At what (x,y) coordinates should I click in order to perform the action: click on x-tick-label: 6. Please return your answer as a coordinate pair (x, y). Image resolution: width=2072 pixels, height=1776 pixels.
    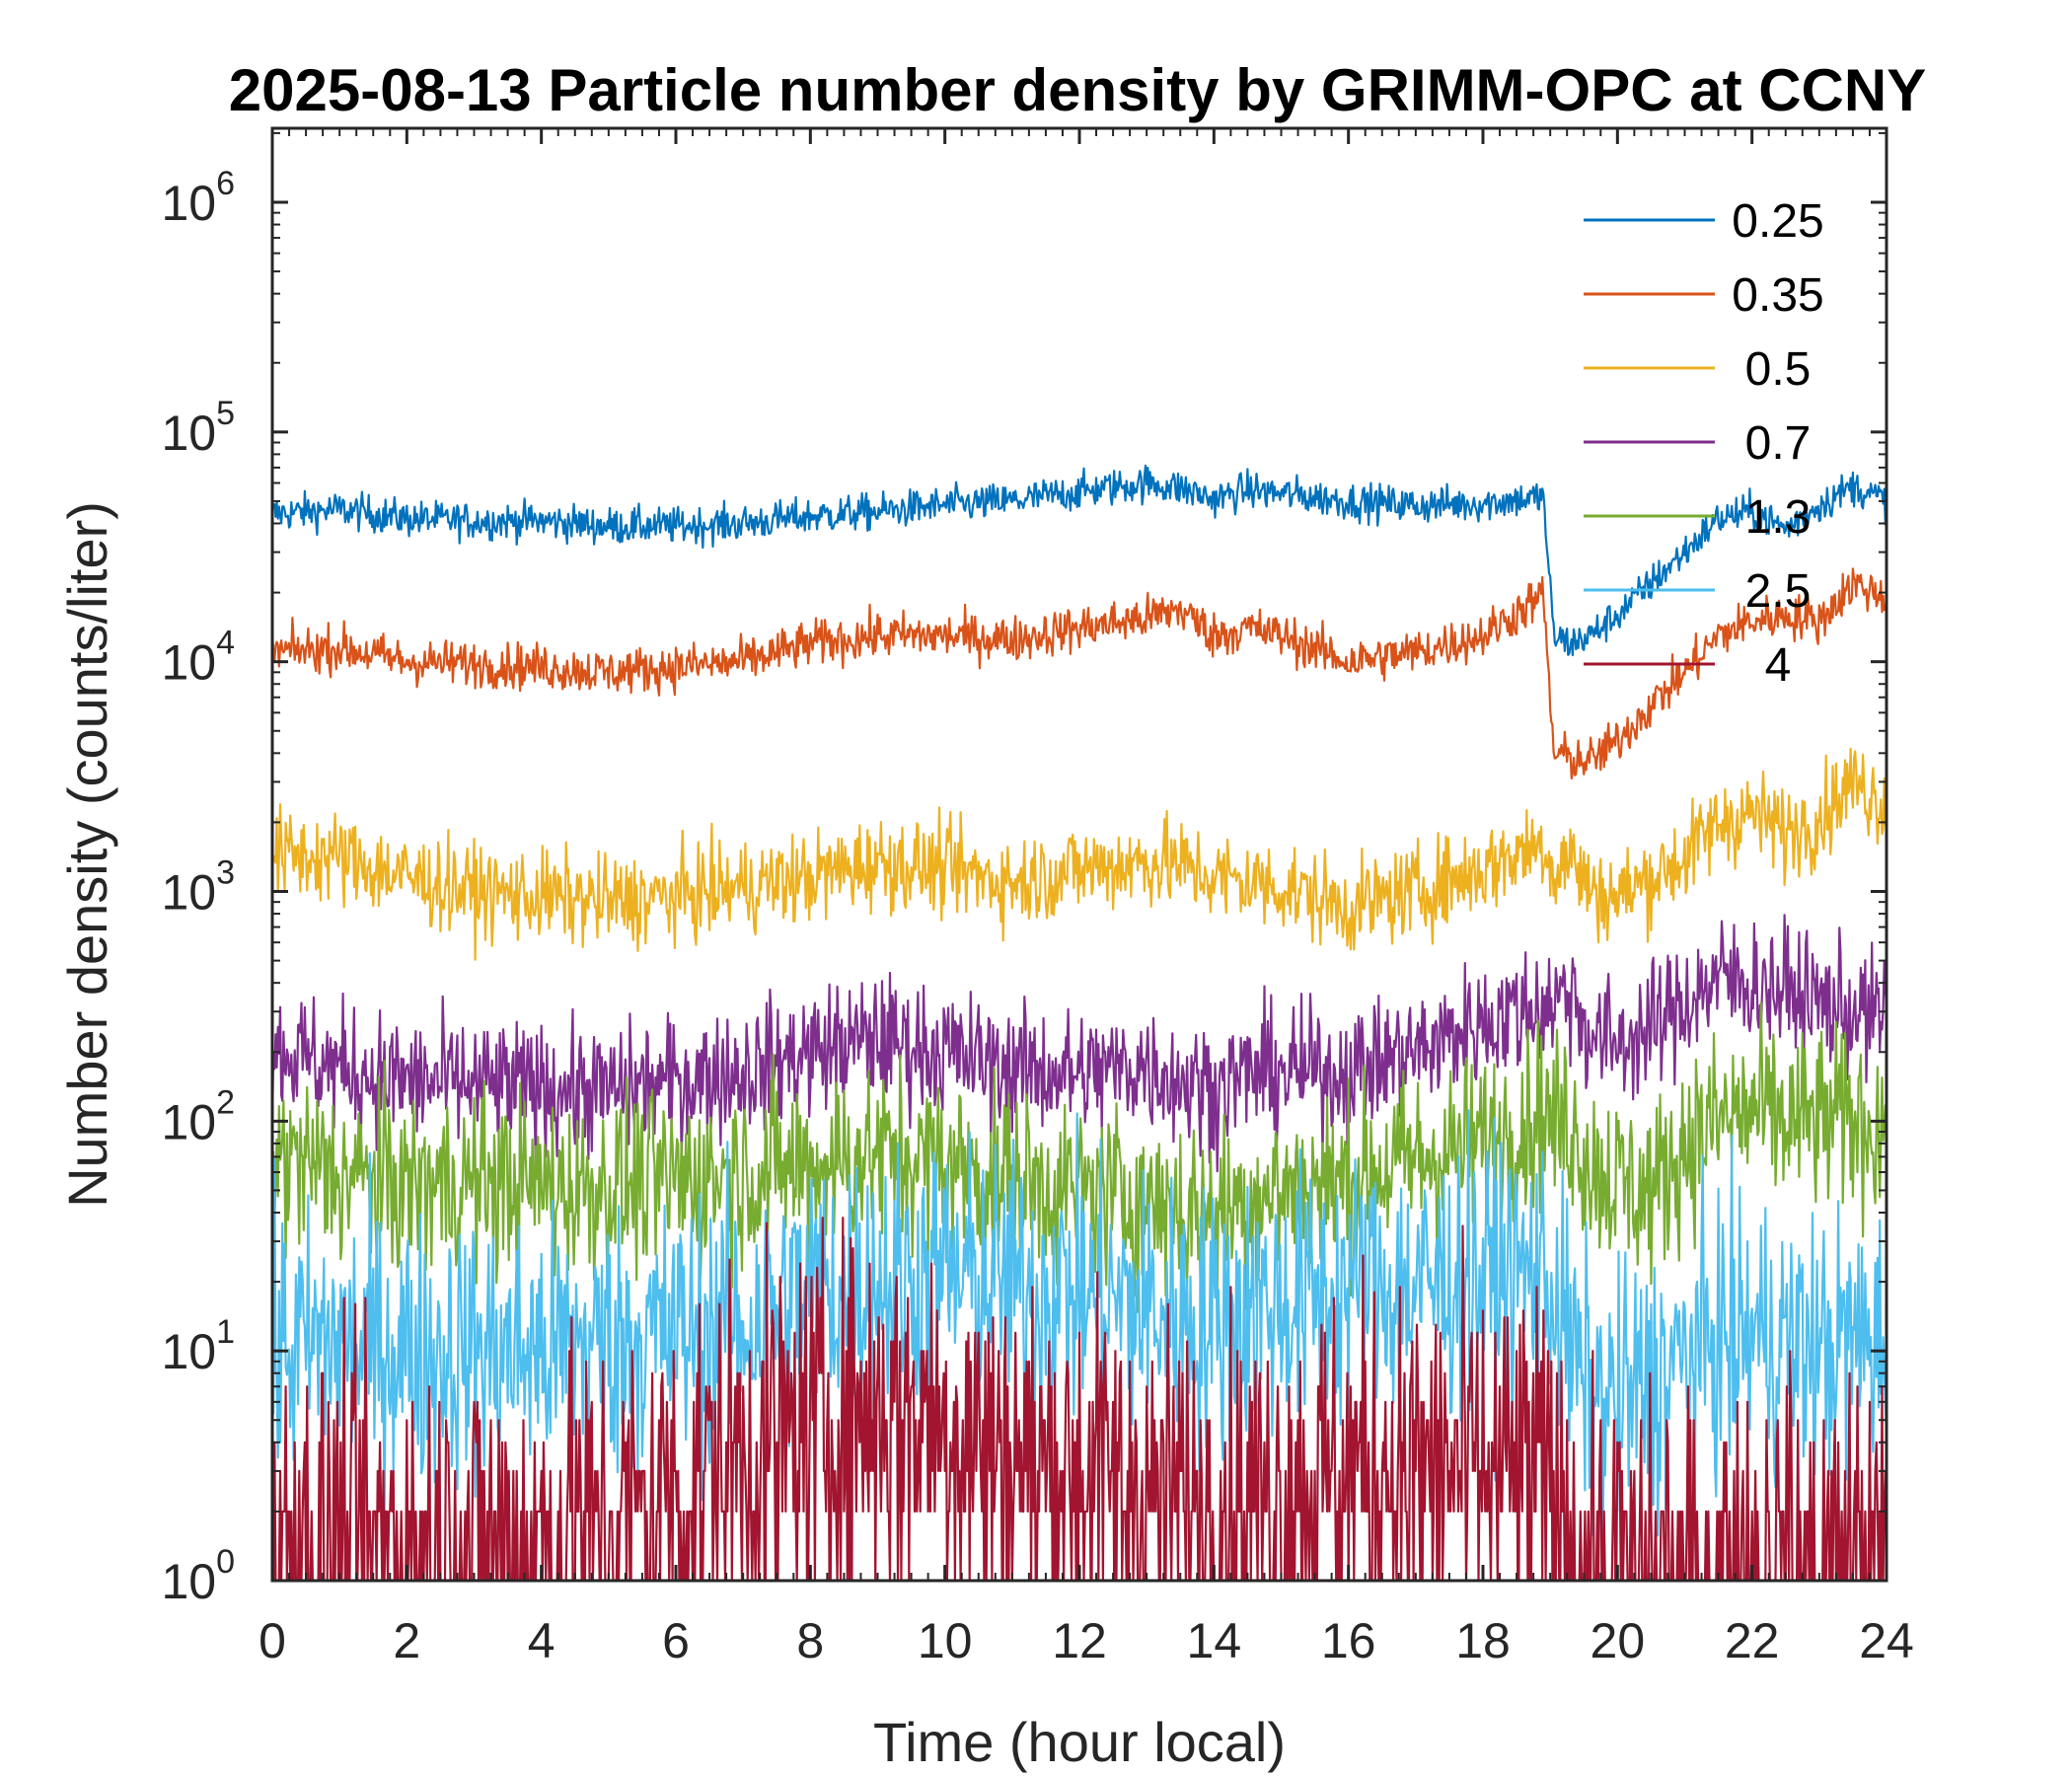
    Looking at the image, I should click on (676, 1640).